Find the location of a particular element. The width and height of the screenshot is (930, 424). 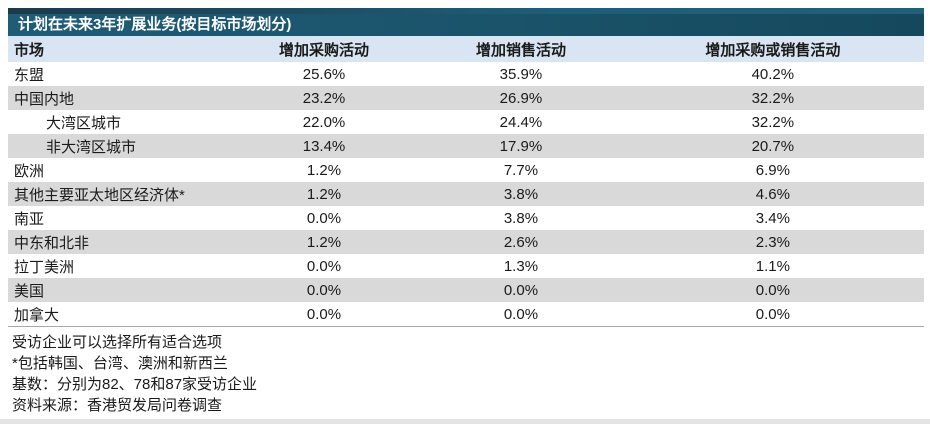

header-row: 市场 增加采购活动 增加销售活动 增加采购或销售活动 is located at coordinates (466, 49).